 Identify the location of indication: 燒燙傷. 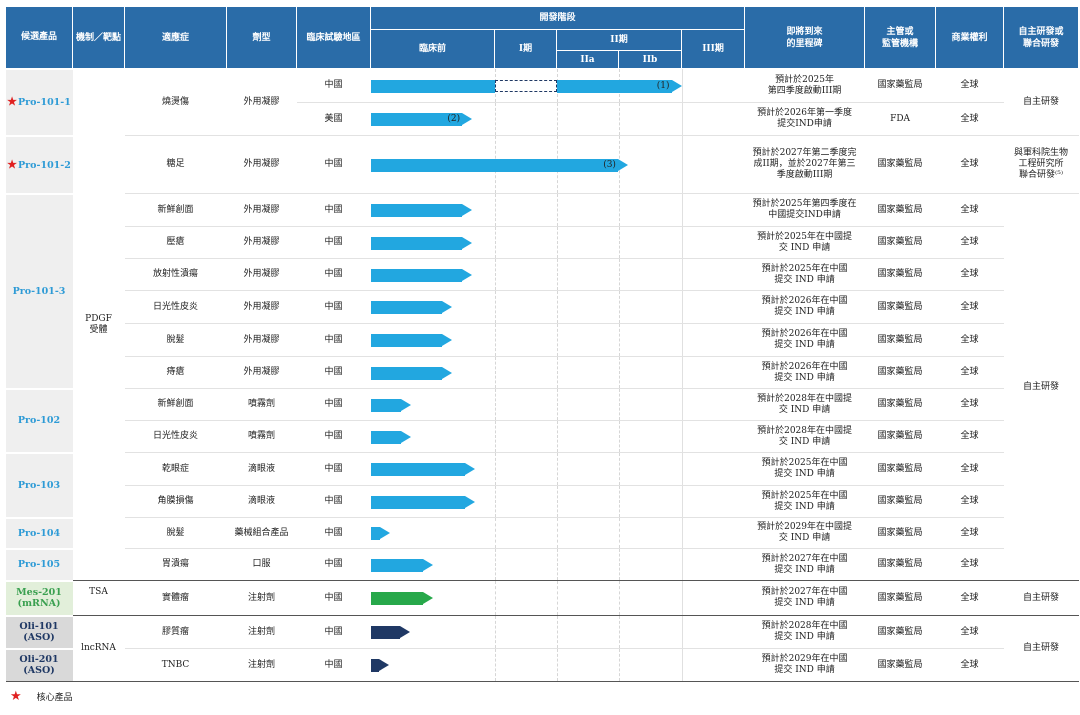
(175, 102).